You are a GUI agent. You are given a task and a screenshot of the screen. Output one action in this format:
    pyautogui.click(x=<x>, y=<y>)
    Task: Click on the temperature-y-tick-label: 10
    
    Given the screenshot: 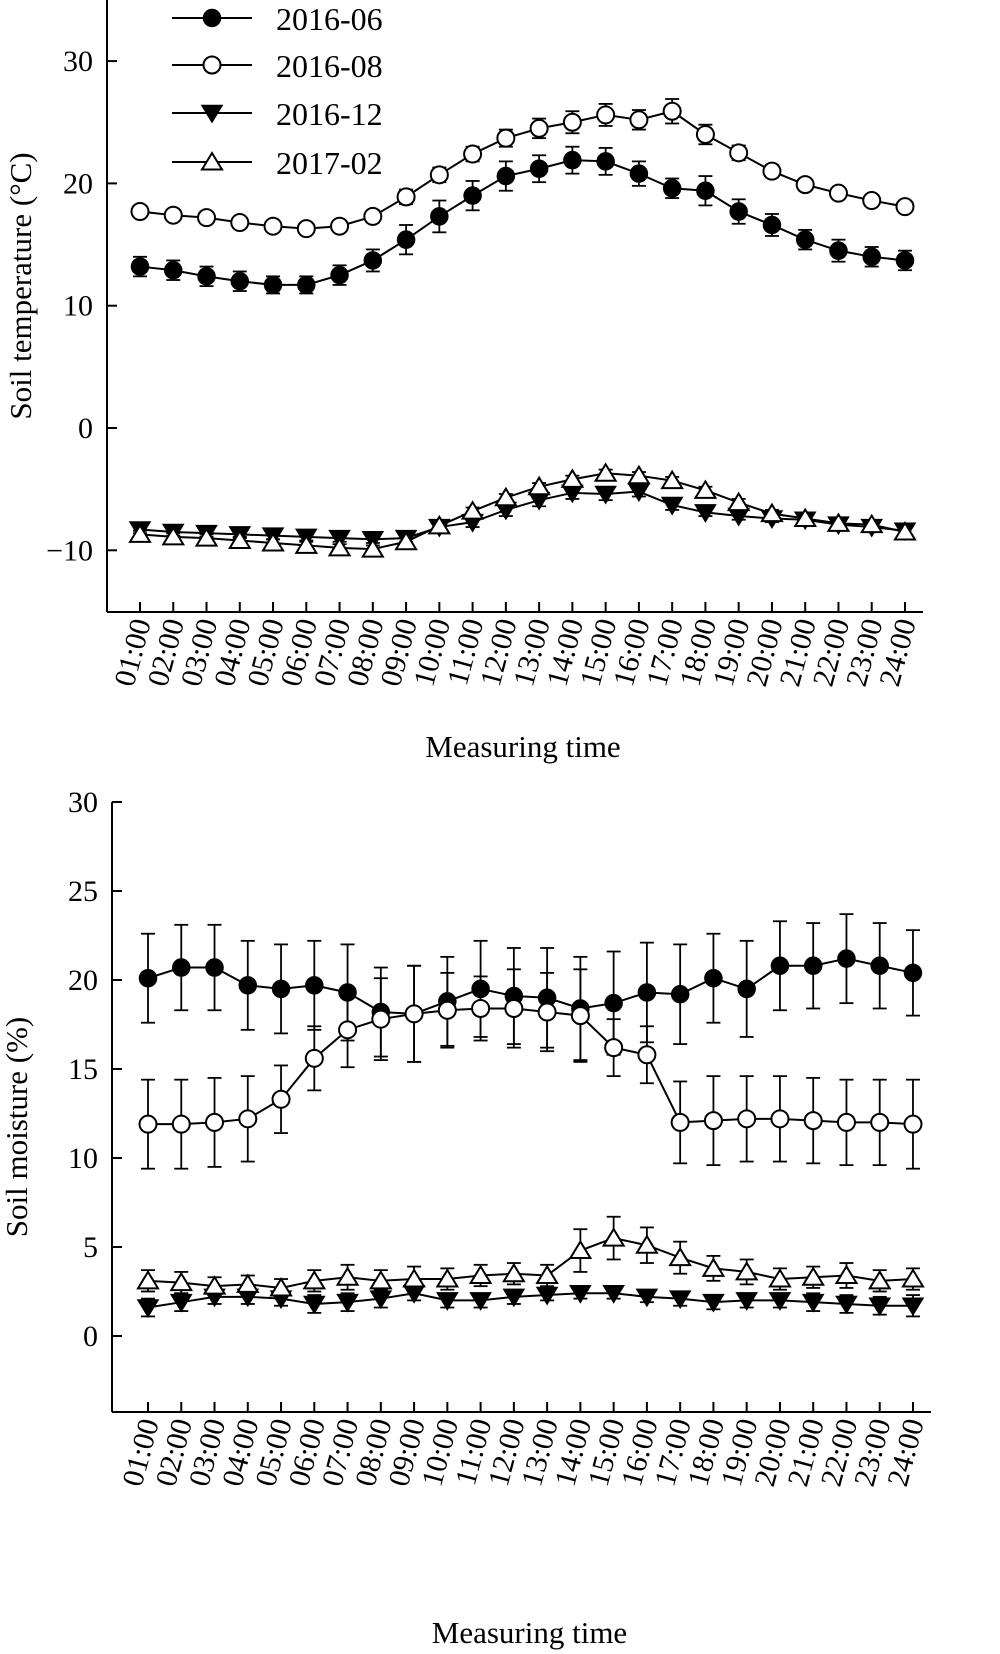 What is the action you would take?
    pyautogui.click(x=78, y=306)
    